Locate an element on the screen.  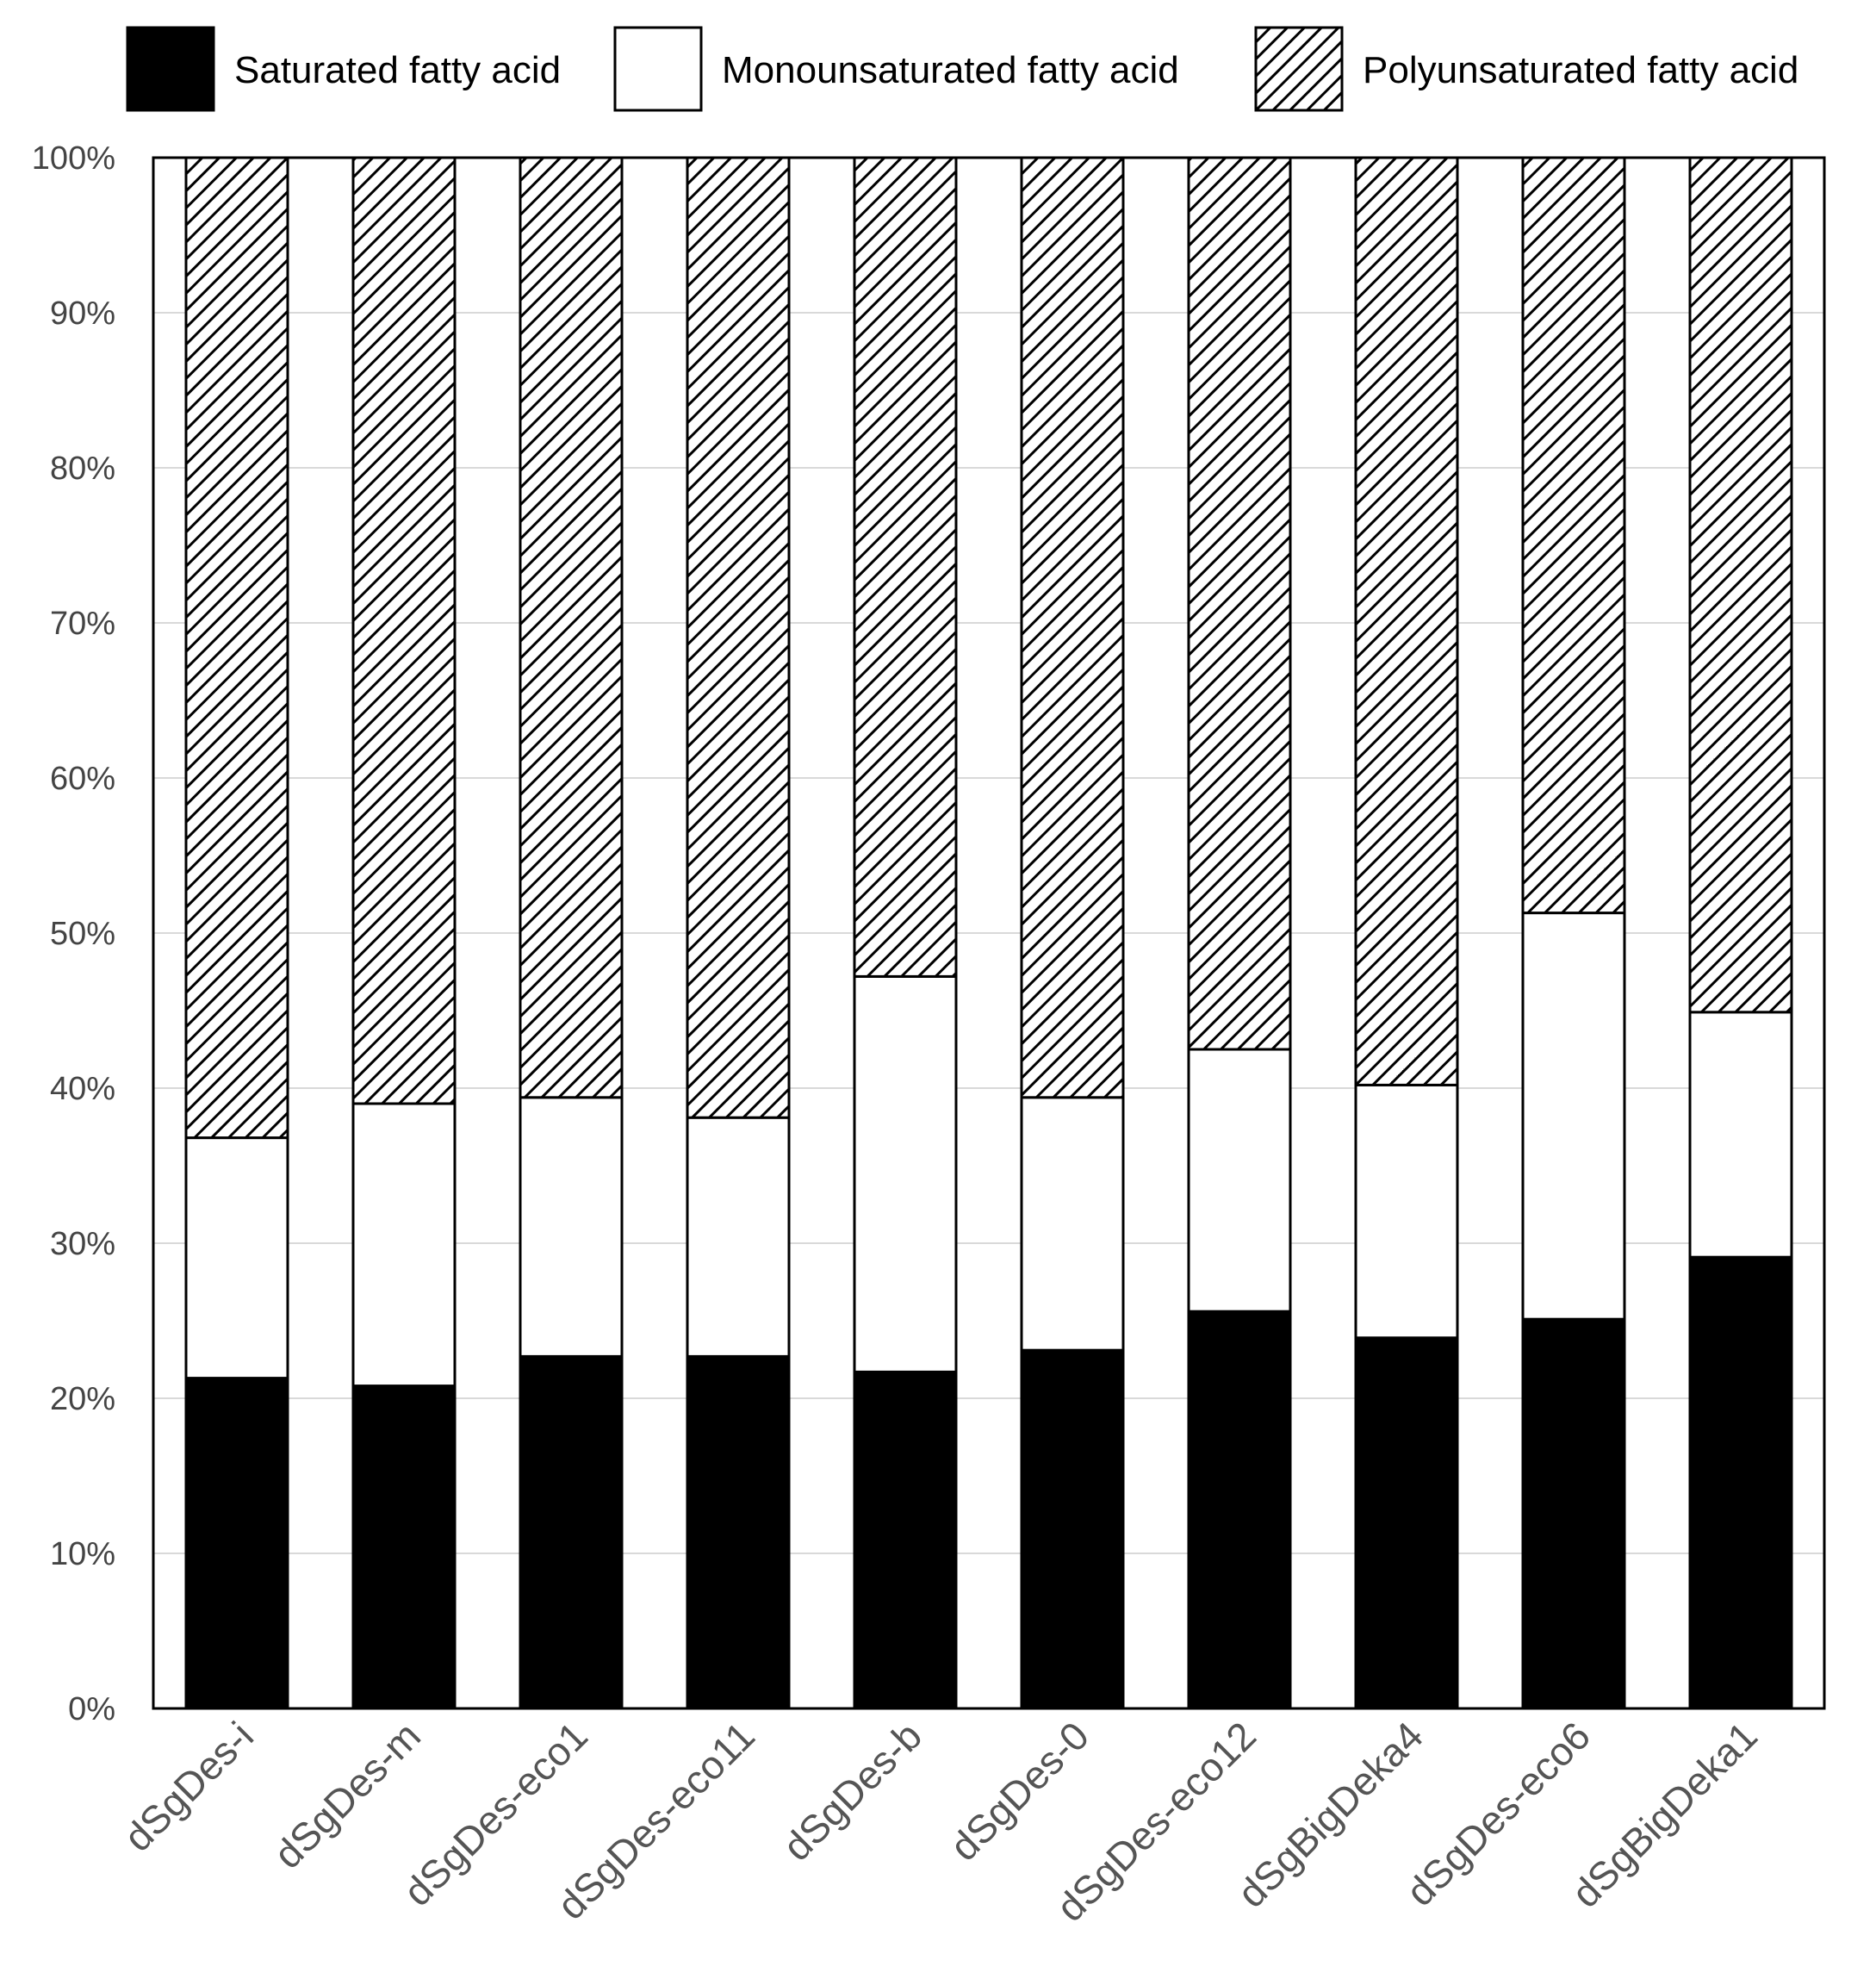
bar-saturated-dSgBigDeka1 is located at coordinates (1740, 1482).